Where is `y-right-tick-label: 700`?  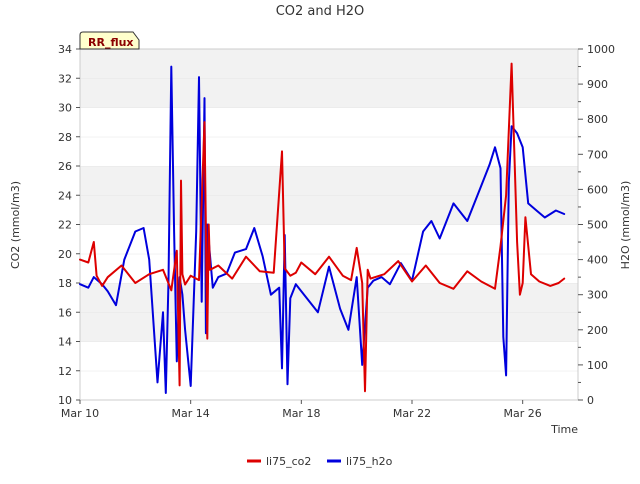 y-right-tick-label: 700 is located at coordinates (597, 154).